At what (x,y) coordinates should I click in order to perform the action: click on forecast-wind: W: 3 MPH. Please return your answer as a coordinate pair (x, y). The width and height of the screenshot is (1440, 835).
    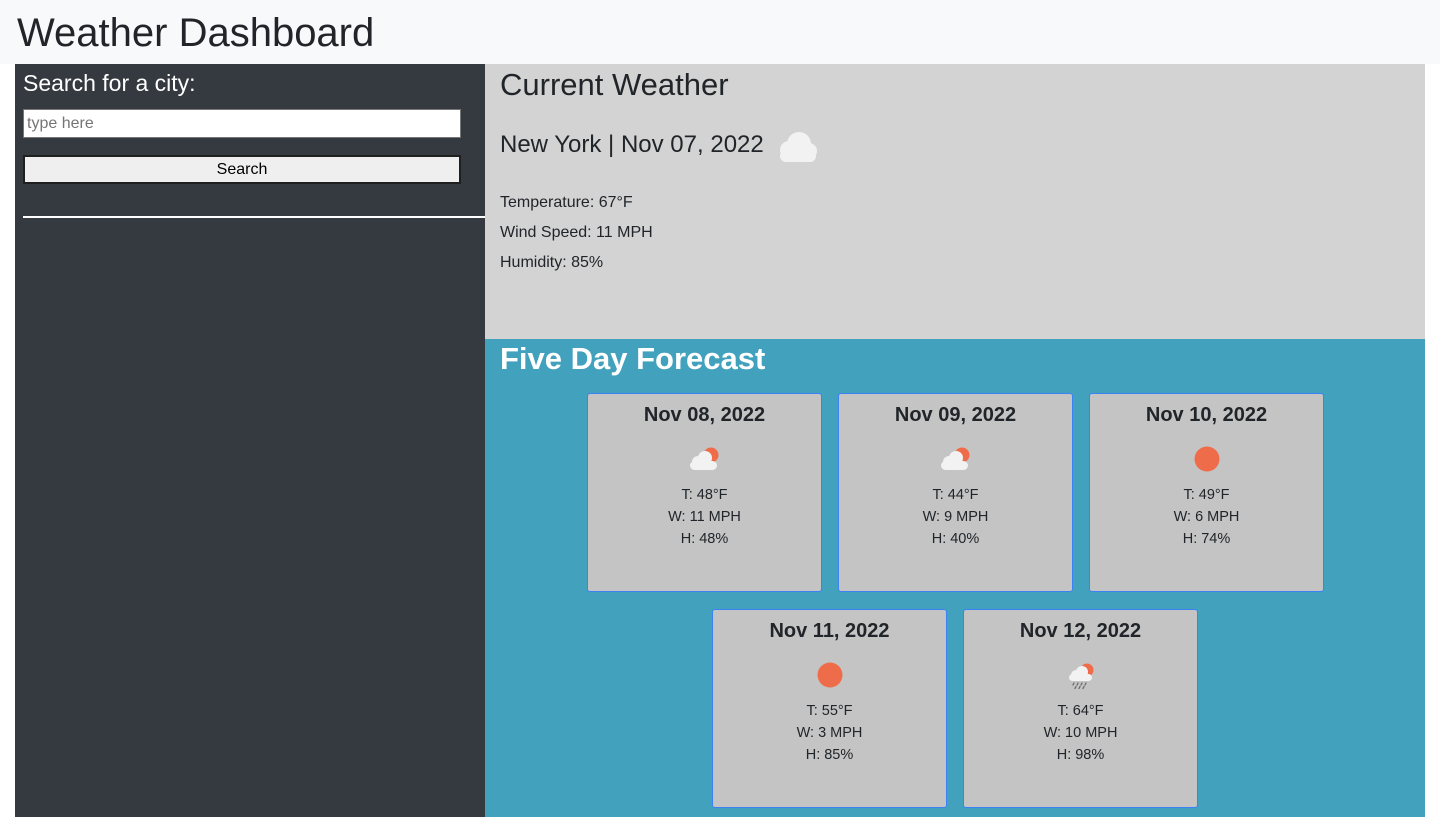
    Looking at the image, I should click on (829, 733).